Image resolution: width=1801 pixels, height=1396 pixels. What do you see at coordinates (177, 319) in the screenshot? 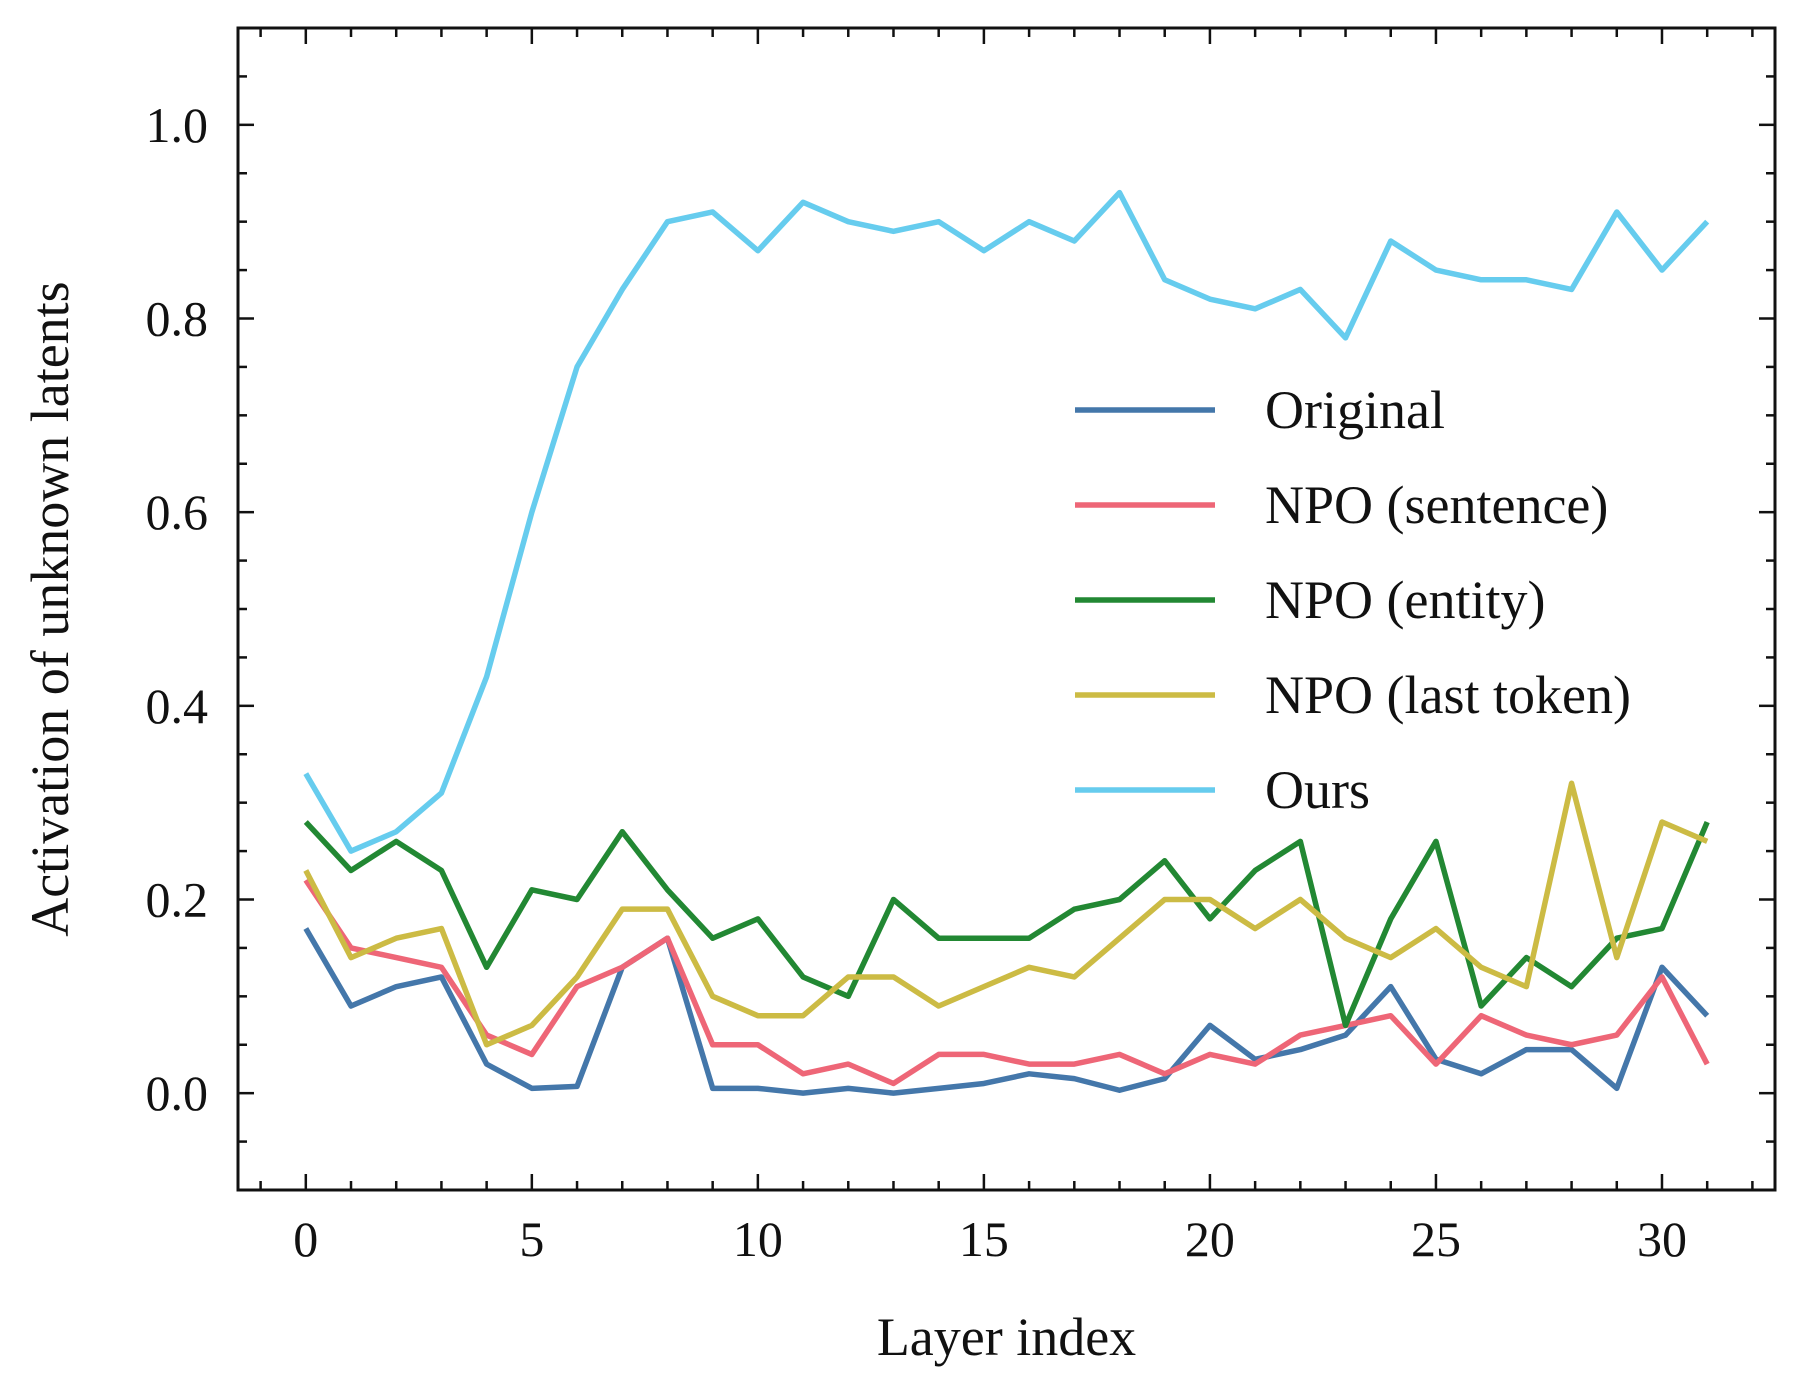
I see `y-tick-label: 0.8` at bounding box center [177, 319].